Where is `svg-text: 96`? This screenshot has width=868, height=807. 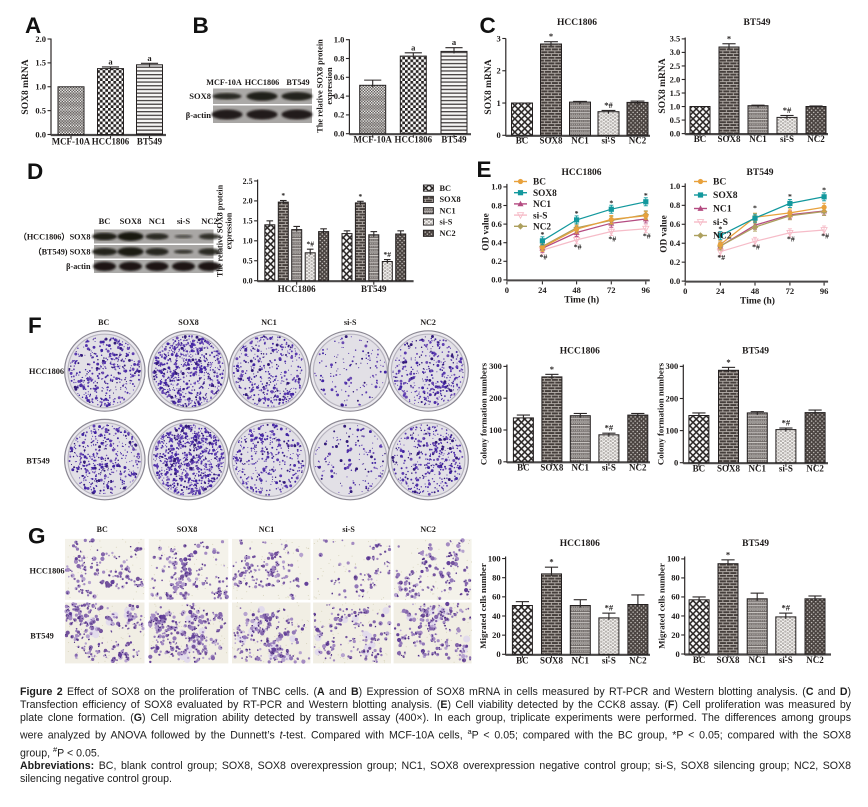
svg-text: 96 is located at coordinates (824, 291).